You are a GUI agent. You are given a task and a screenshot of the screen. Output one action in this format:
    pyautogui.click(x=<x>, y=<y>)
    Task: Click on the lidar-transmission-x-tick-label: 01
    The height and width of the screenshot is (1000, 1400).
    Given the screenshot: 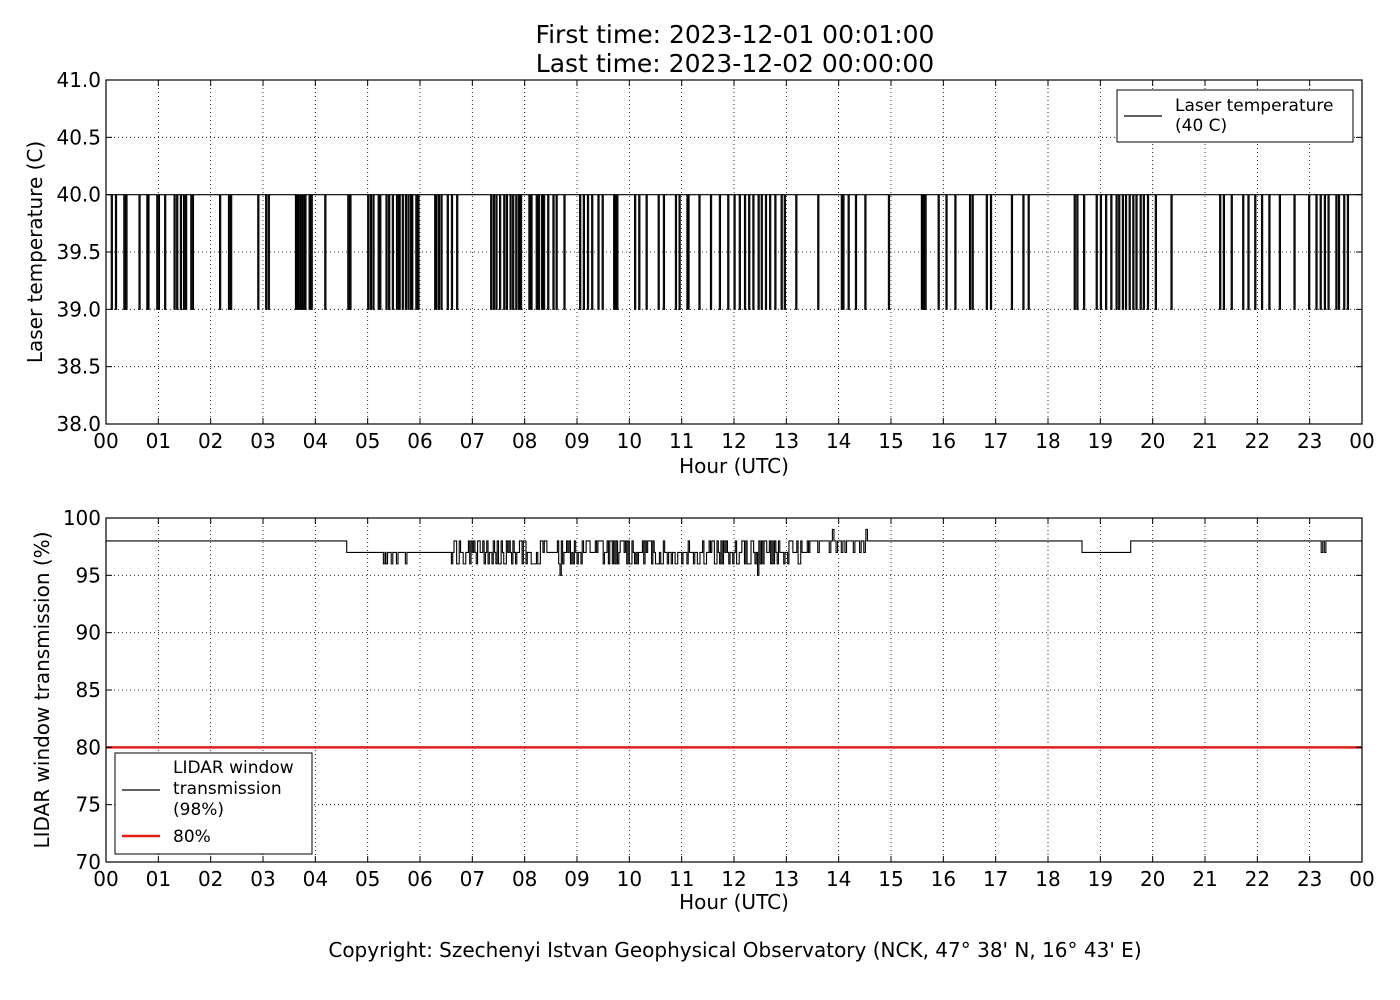 What is the action you would take?
    pyautogui.click(x=158, y=879)
    